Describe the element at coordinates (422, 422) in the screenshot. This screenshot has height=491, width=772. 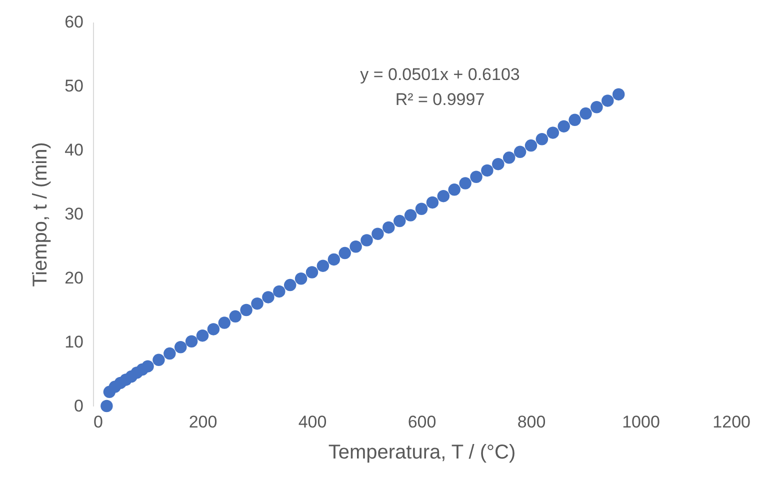
I see `x-tick-label: 600` at that location.